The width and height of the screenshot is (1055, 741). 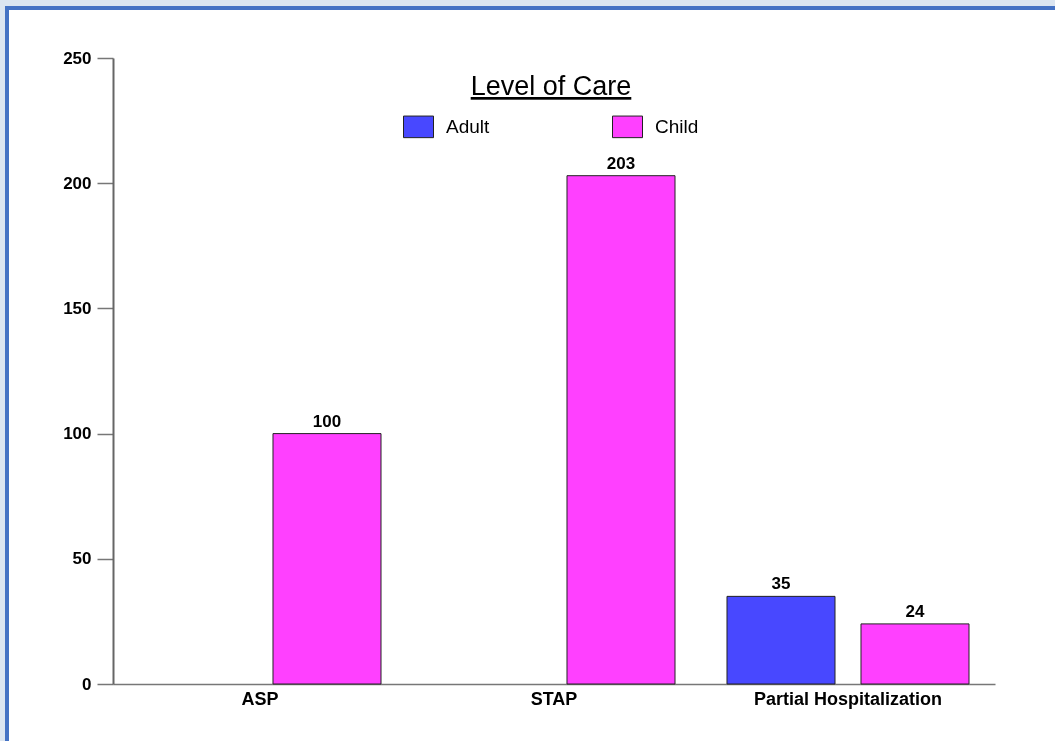 I want to click on x-tick-label: ASP, so click(x=260, y=698).